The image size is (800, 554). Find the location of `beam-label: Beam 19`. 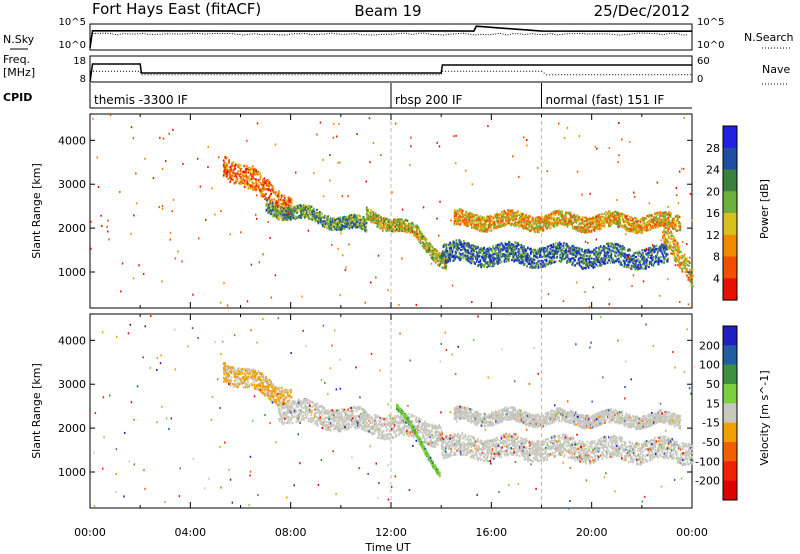

beam-label: Beam 19 is located at coordinates (387, 11).